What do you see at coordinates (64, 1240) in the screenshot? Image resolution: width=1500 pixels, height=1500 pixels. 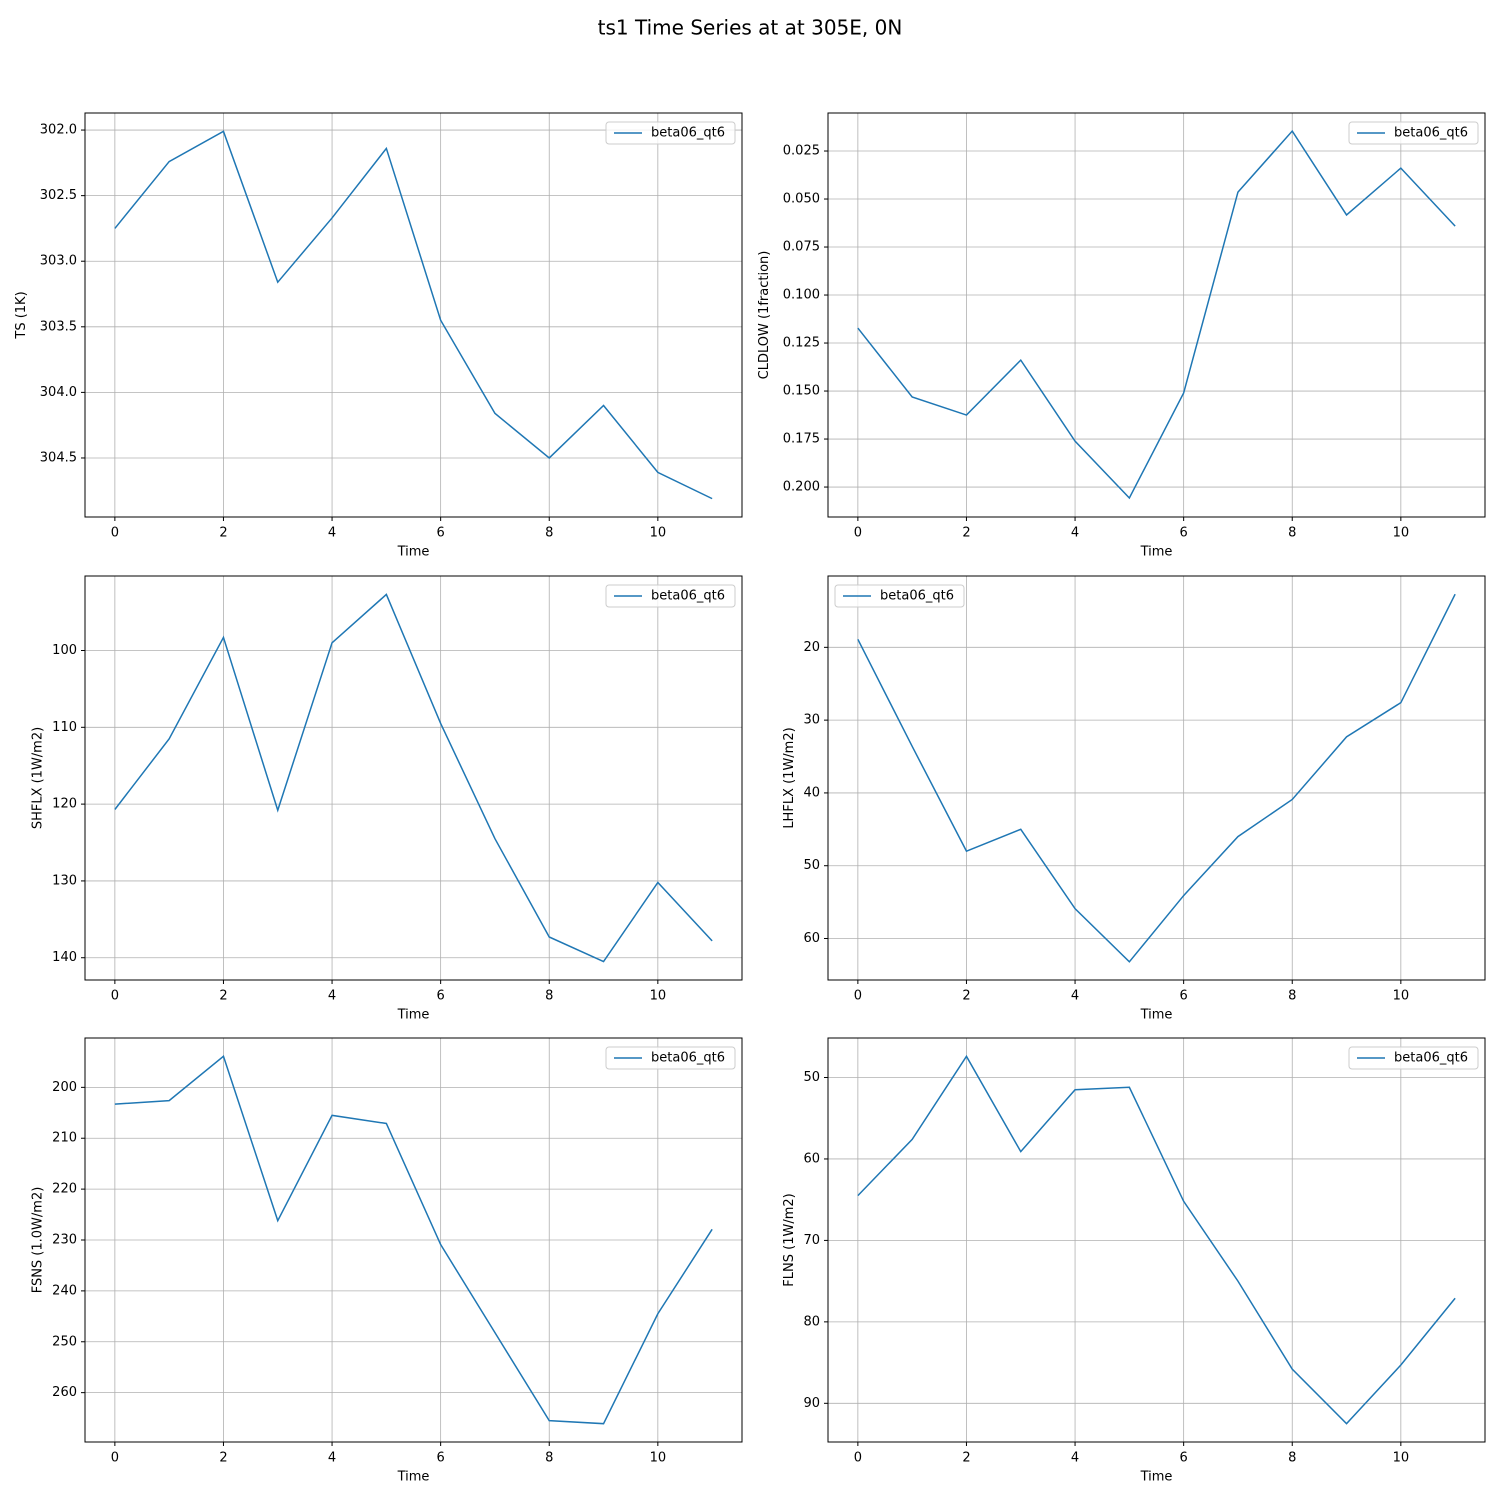 I see `y-tick-label: 230` at bounding box center [64, 1240].